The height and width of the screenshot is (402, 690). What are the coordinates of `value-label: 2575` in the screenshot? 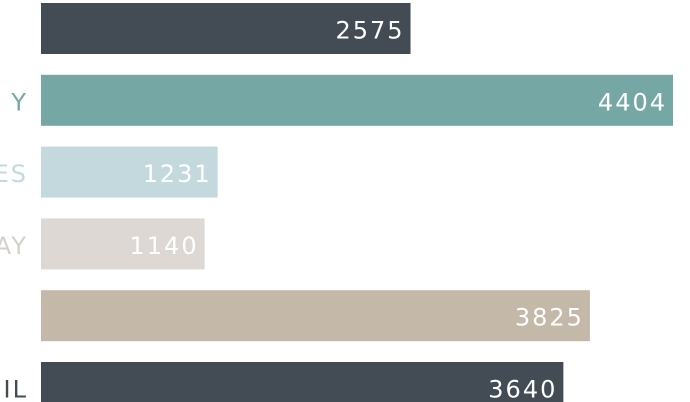 It's located at (369, 31).